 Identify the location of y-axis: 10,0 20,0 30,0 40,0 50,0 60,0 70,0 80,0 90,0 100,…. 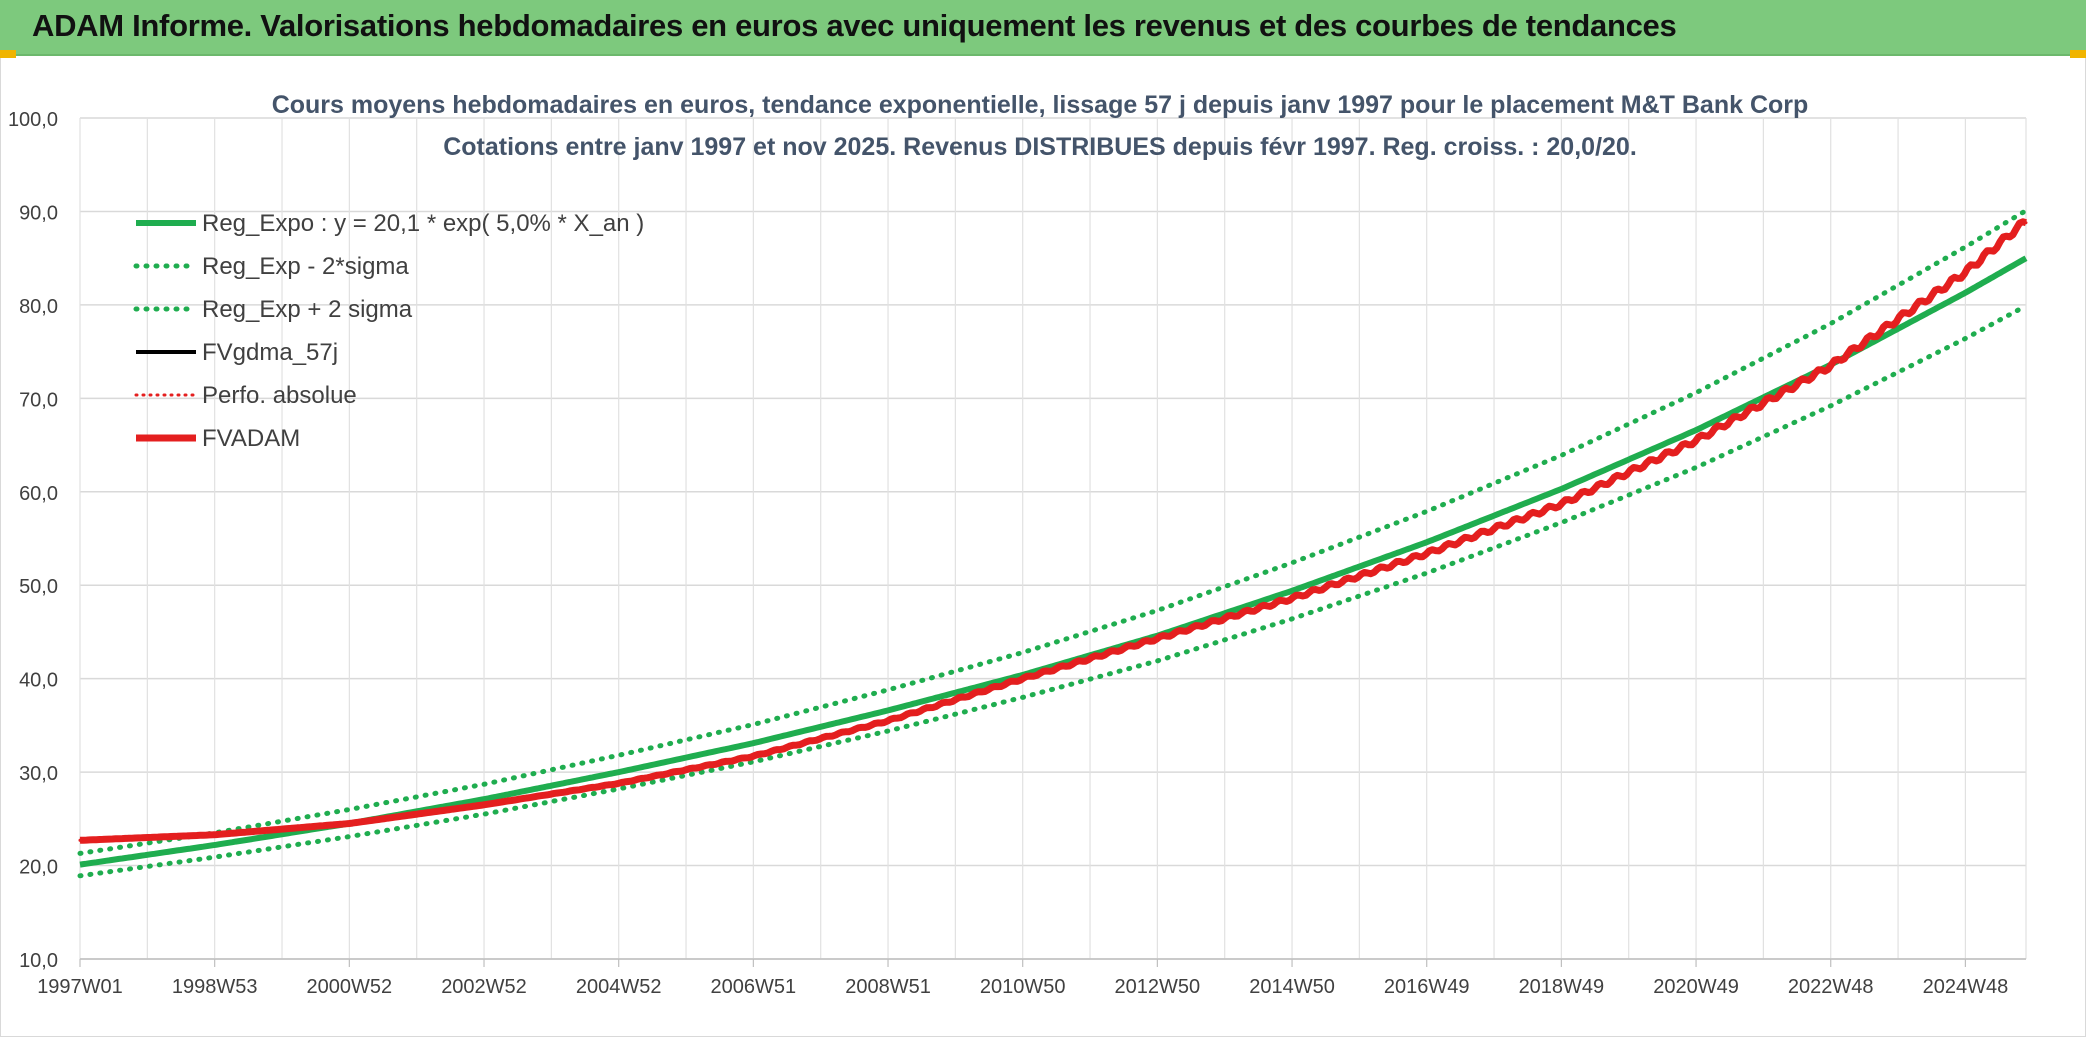
(33, 540).